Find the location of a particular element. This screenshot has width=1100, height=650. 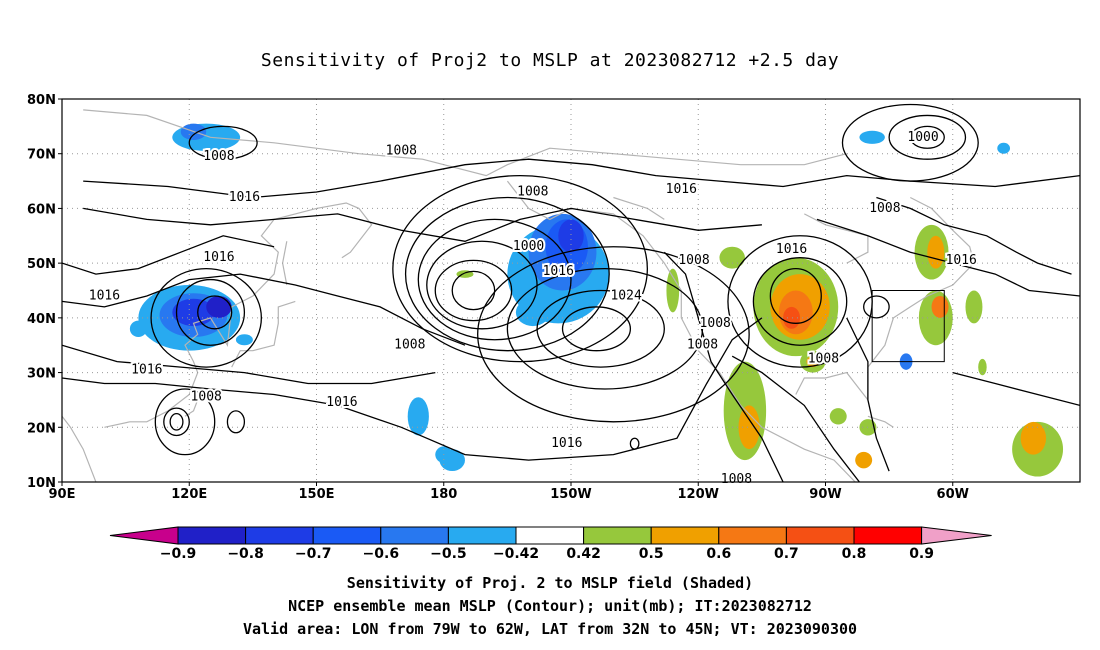

lon-tick-label: 180 is located at coordinates (443, 494).